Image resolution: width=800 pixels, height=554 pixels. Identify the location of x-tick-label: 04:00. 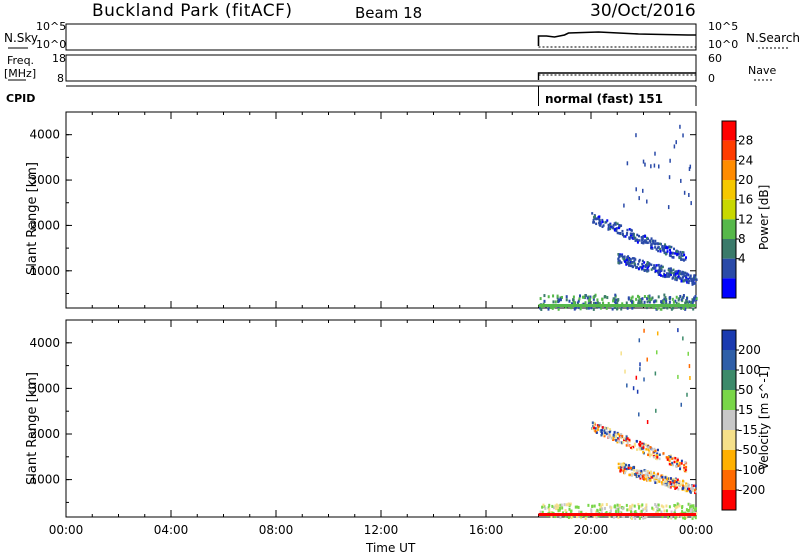
(171, 530).